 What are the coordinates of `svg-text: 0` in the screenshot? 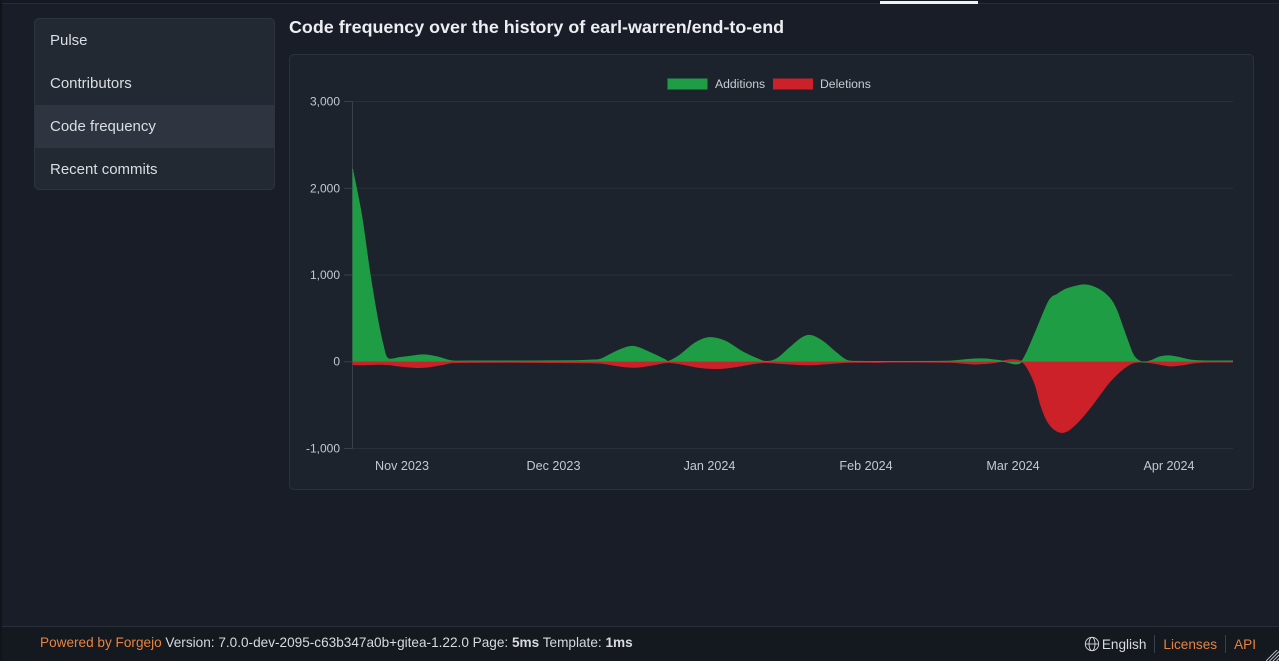 It's located at (336, 362).